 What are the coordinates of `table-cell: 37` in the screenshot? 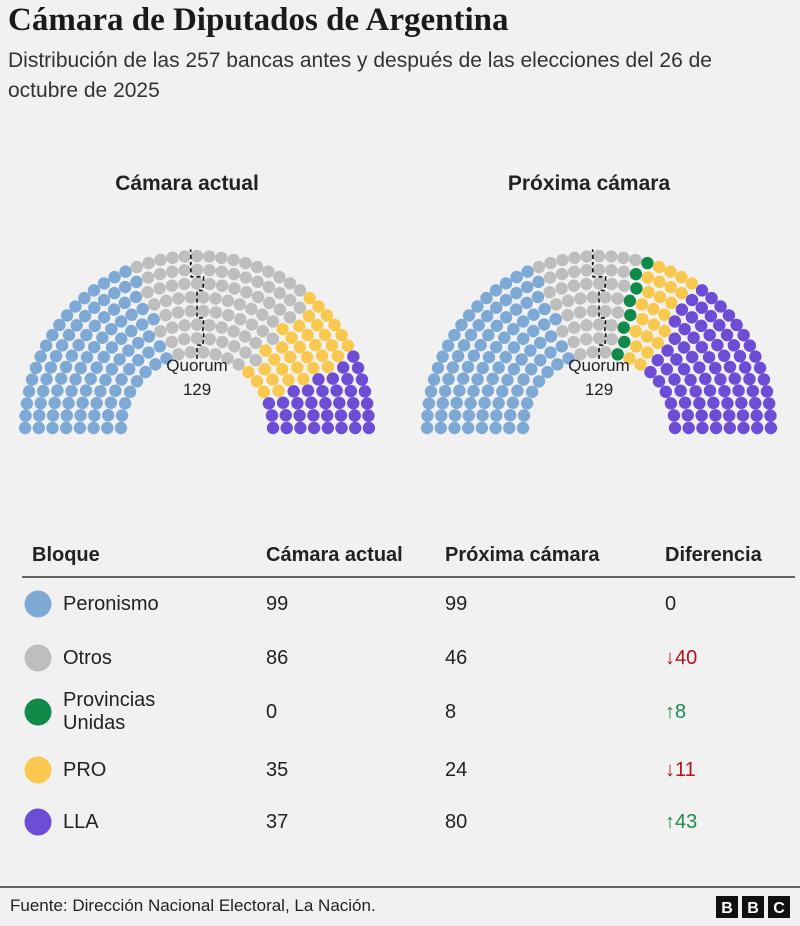 It's located at (277, 822).